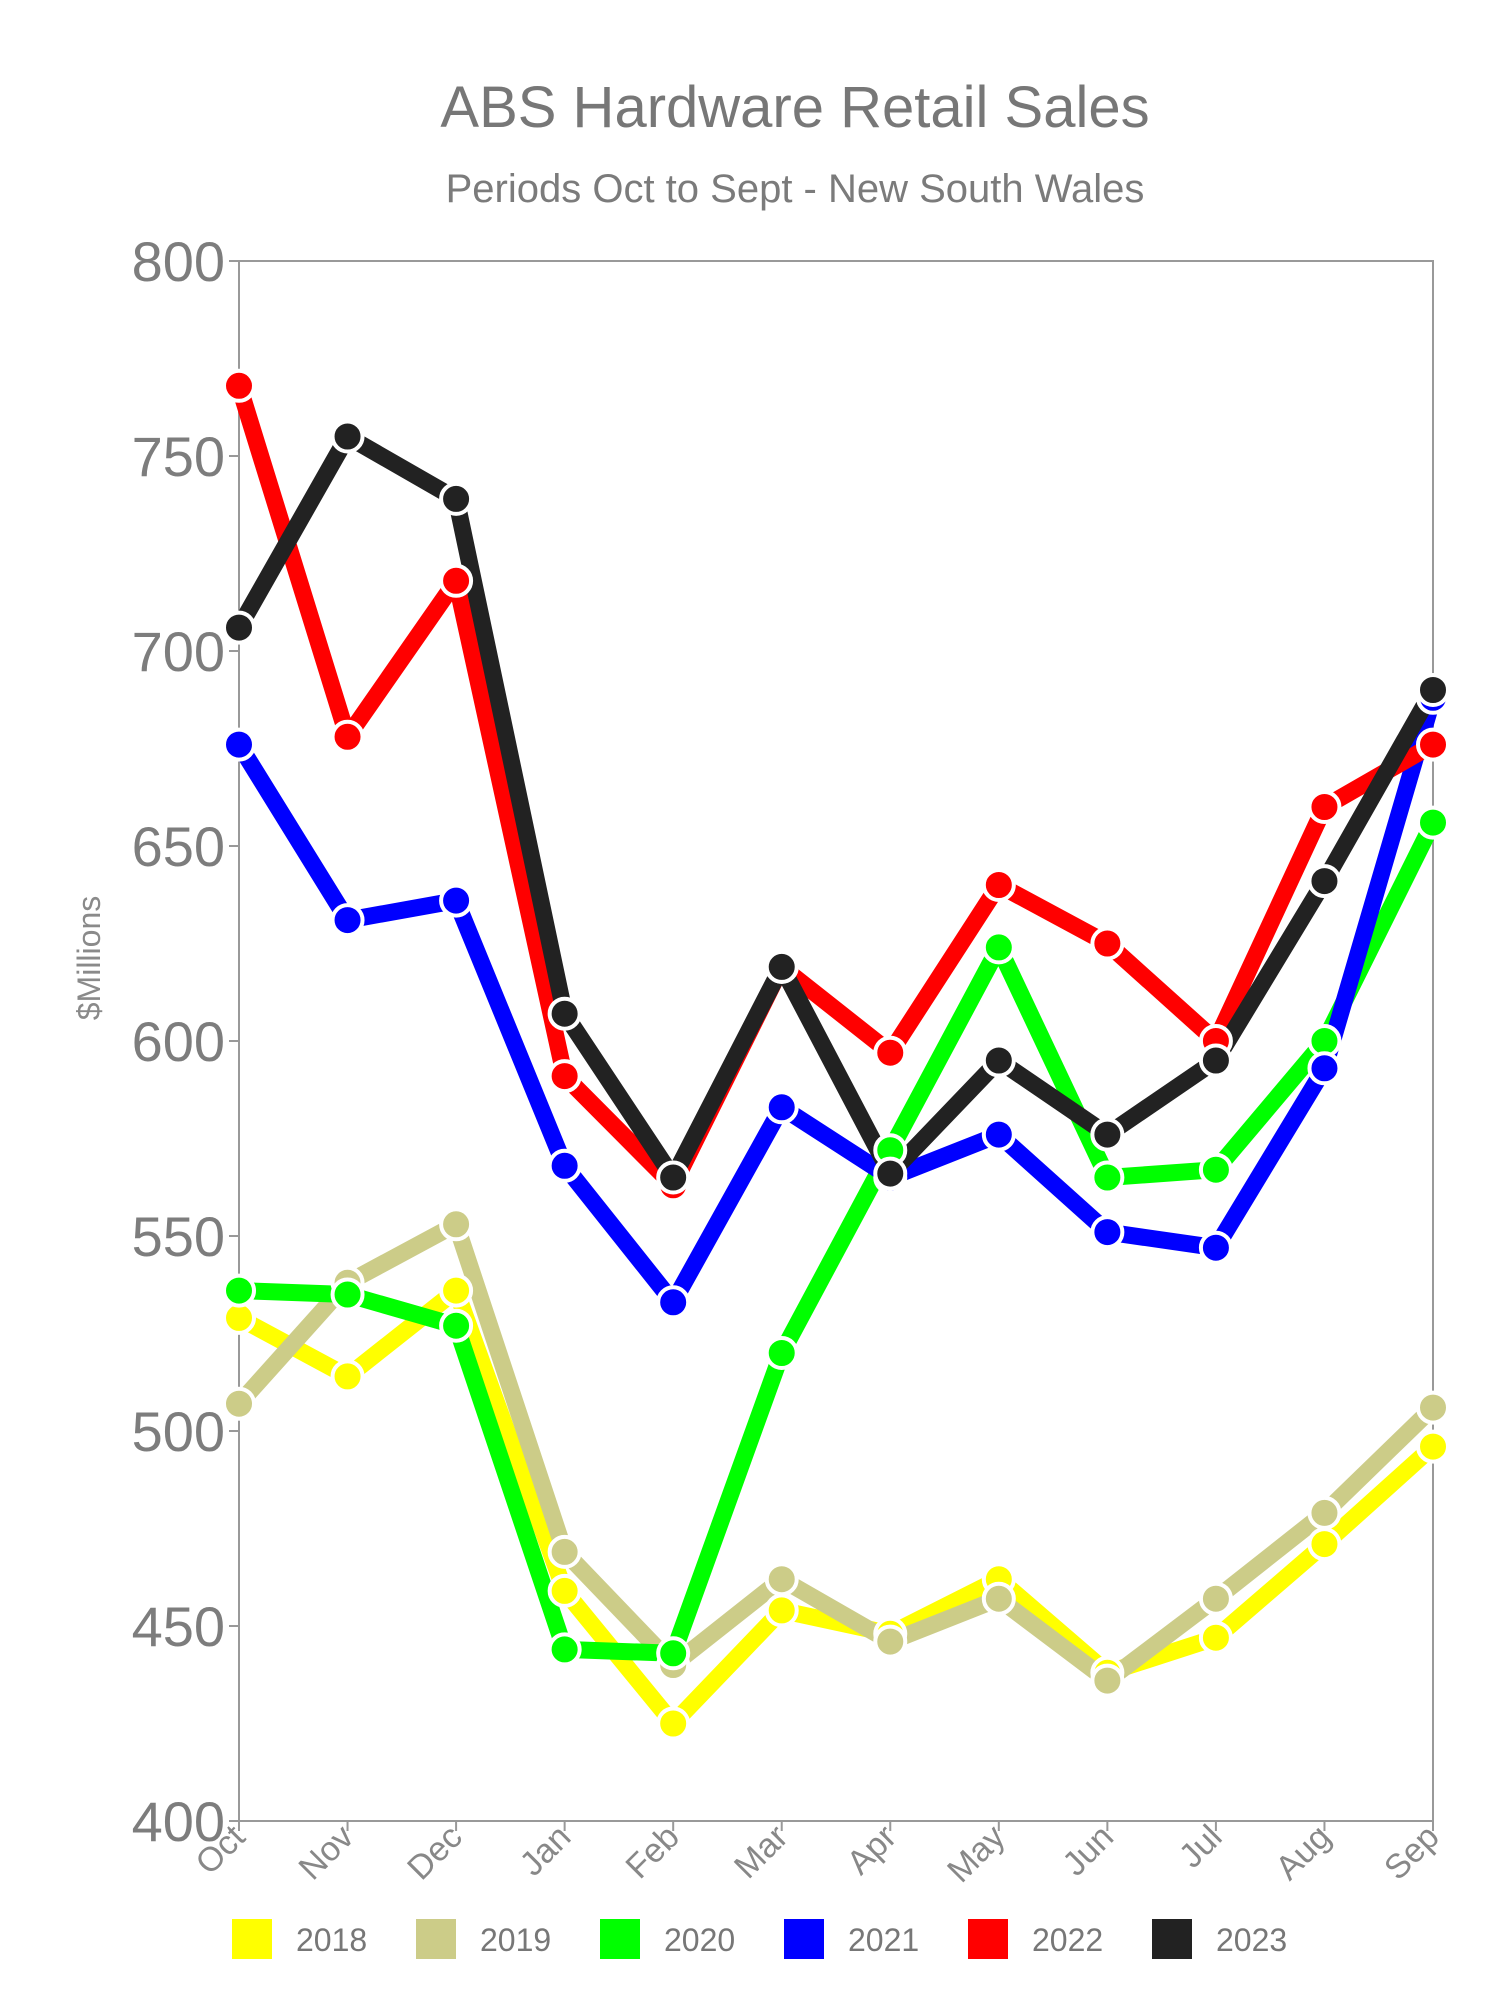  What do you see at coordinates (178, 1626) in the screenshot?
I see `y-tick-label: 450` at bounding box center [178, 1626].